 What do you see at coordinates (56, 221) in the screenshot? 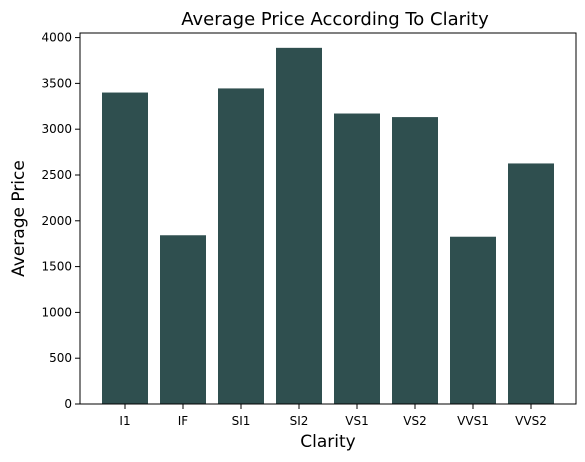
I see `y-tick-label: 2000` at bounding box center [56, 221].